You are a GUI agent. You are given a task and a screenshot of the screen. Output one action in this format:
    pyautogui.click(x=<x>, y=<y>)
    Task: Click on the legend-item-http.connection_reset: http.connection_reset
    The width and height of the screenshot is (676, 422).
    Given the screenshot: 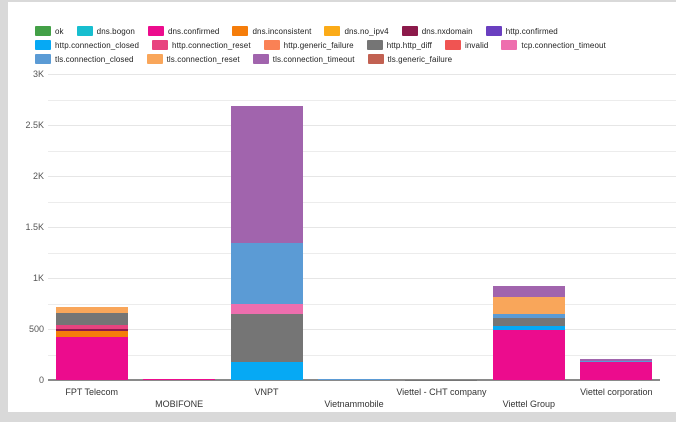 What is the action you would take?
    pyautogui.click(x=201, y=45)
    